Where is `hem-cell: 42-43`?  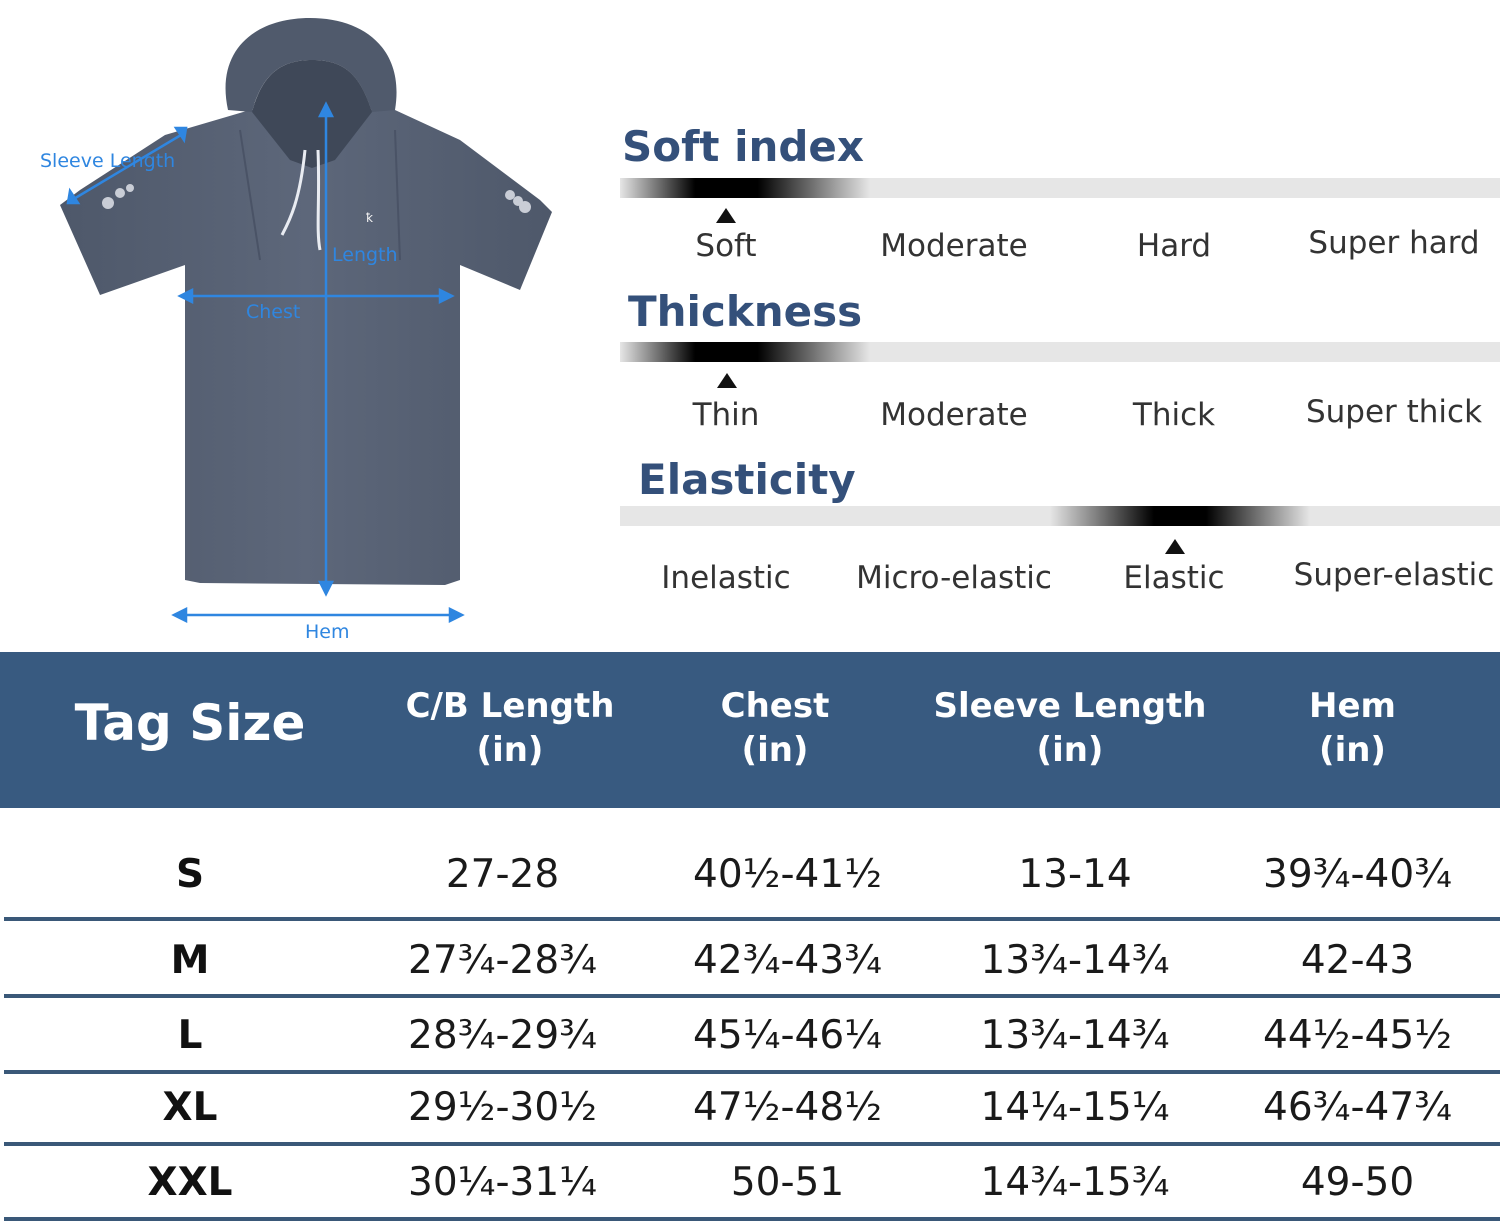
hem-cell: 42-43 is located at coordinates (1357, 960).